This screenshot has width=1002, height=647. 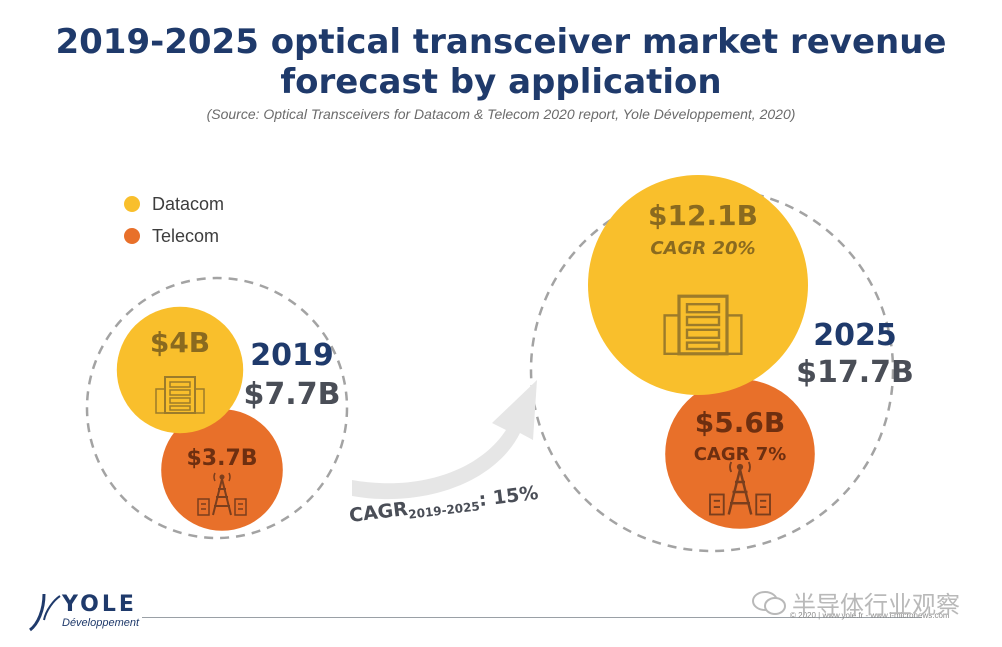 What do you see at coordinates (132, 204) in the screenshot?
I see `legend-swatch-datacom` at bounding box center [132, 204].